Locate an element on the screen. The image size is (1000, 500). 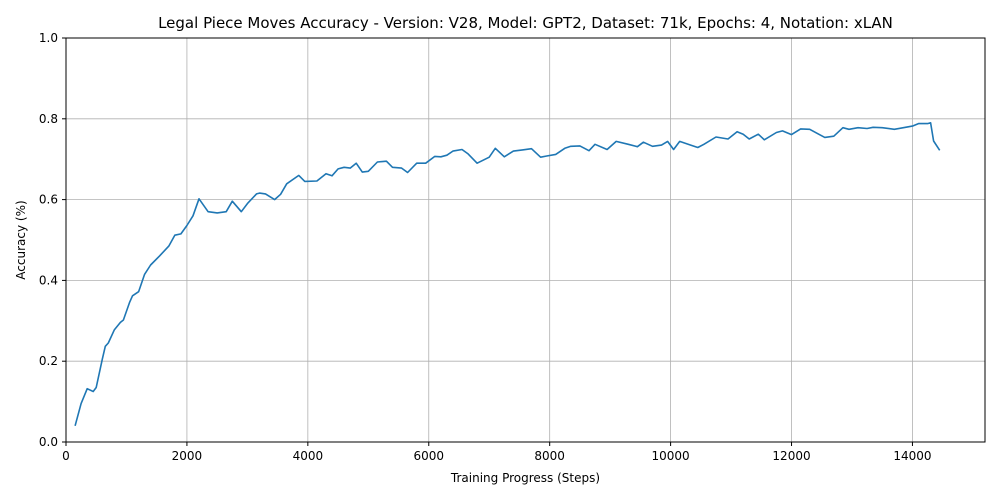
y-tick-label: 0.2 is located at coordinates (48, 361).